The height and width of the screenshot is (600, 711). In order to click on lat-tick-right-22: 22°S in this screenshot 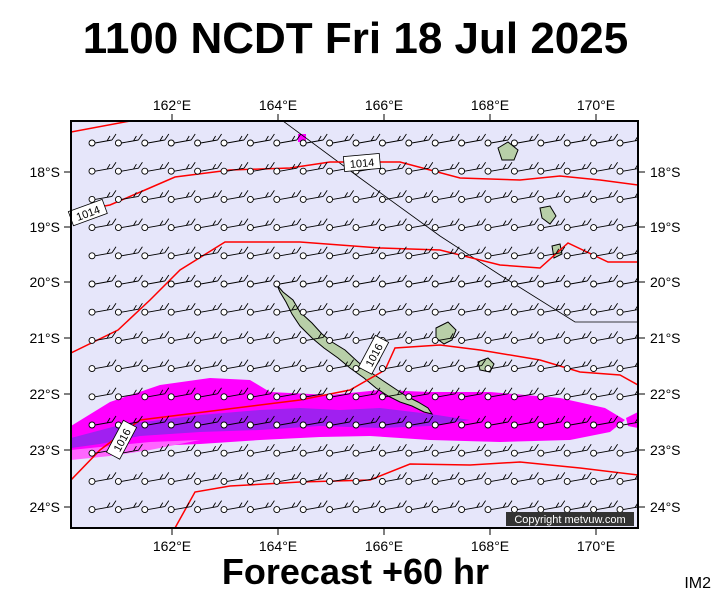, I will do `click(665, 394)`.